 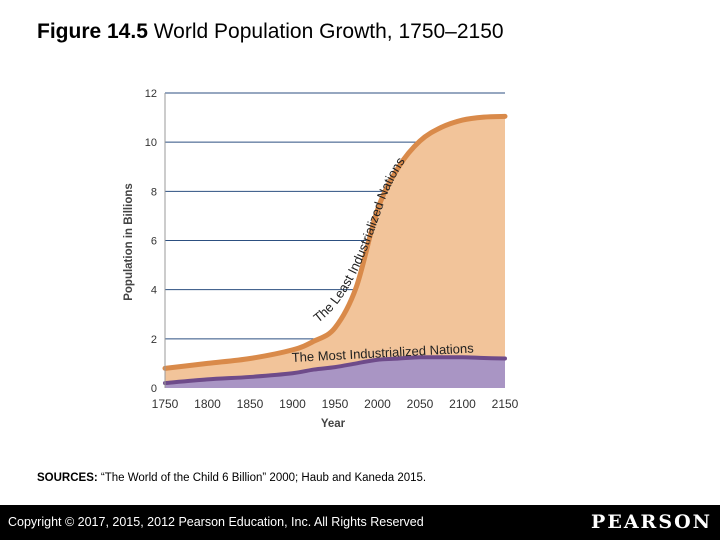 I want to click on x-tick-1950: 1950, so click(x=335, y=404).